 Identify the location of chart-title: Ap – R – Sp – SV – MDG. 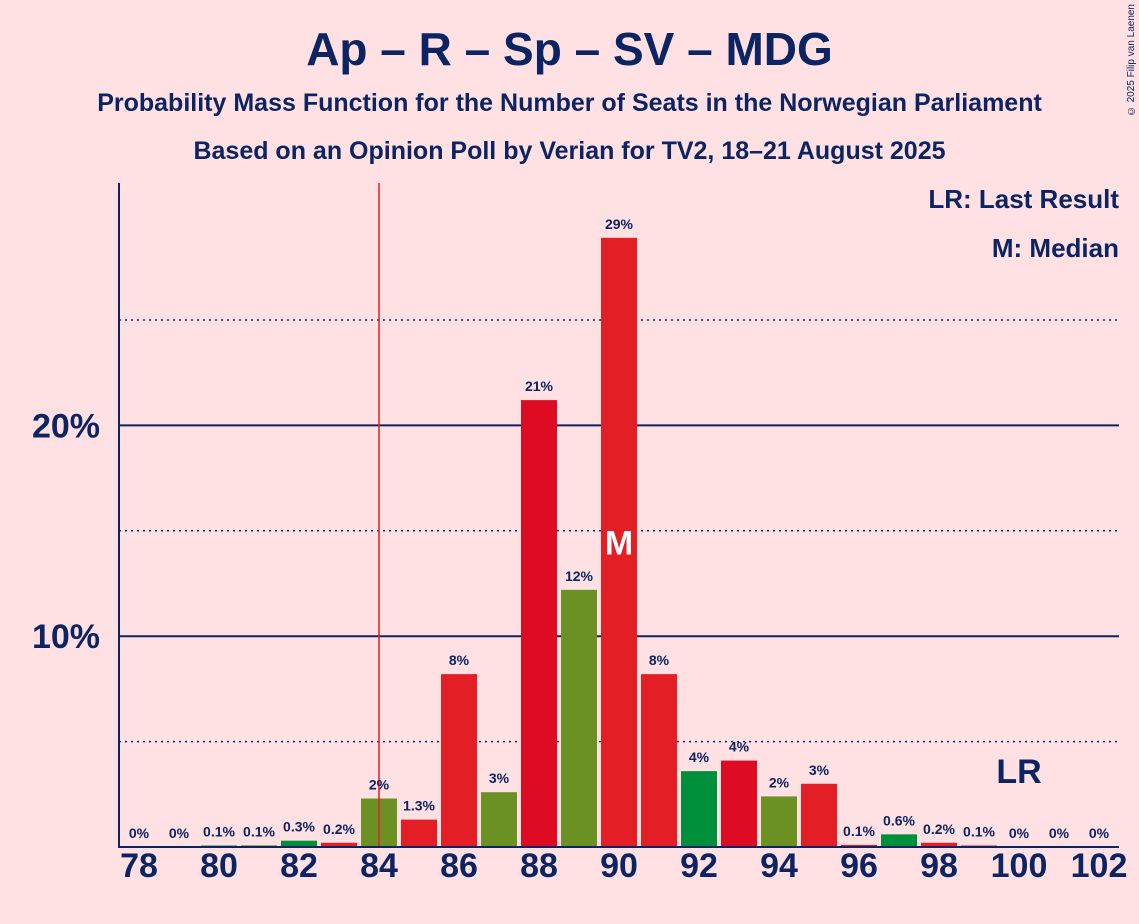
(569, 49).